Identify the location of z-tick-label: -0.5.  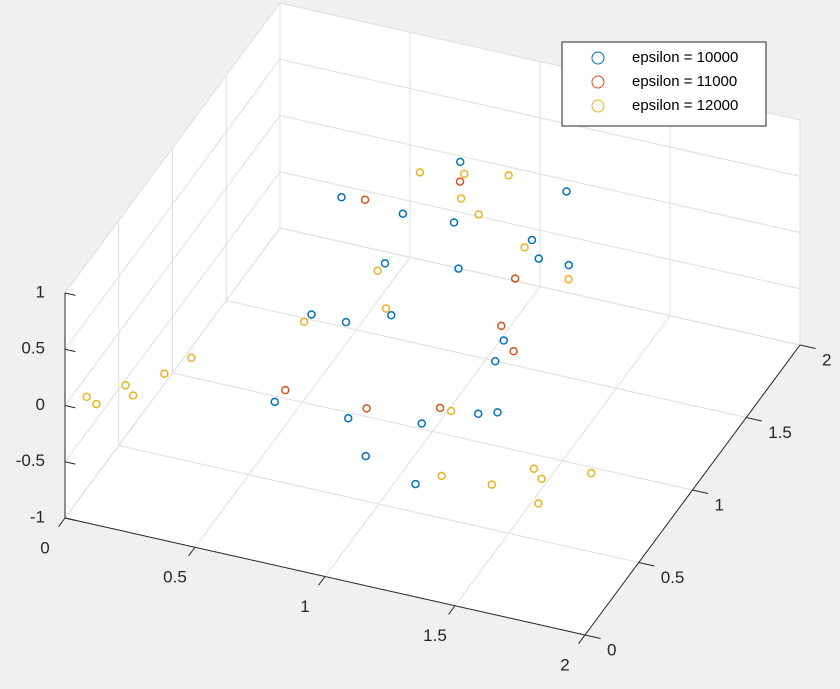
(30, 460).